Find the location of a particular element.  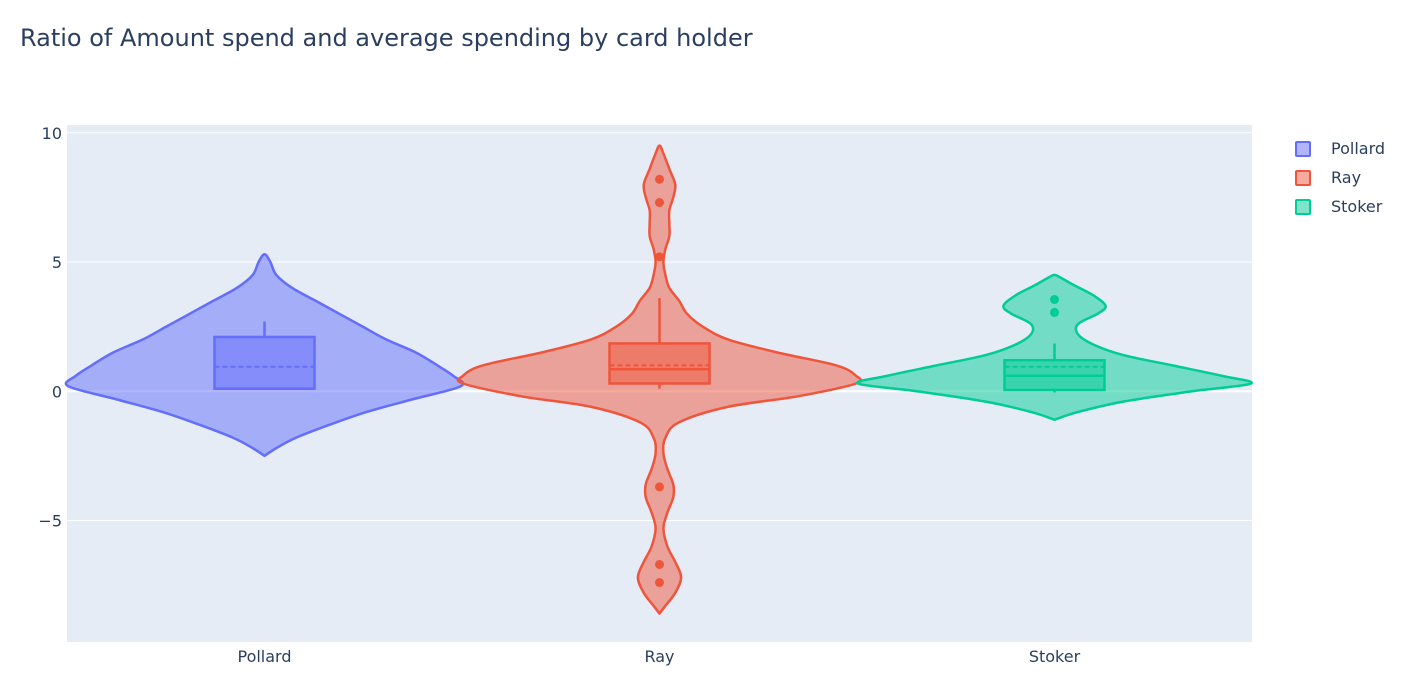

legend-item-stoker: Stoker is located at coordinates (1340, 206).